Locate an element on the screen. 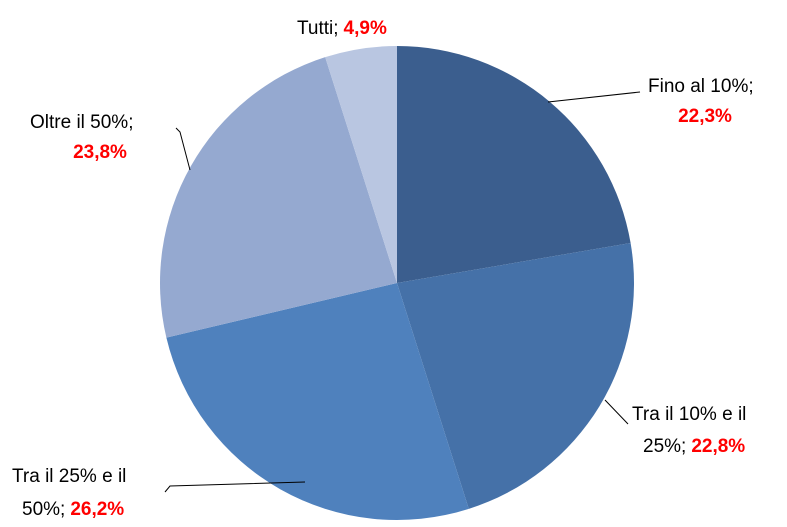 The height and width of the screenshot is (527, 787). value-label: 26,2% is located at coordinates (97, 509).